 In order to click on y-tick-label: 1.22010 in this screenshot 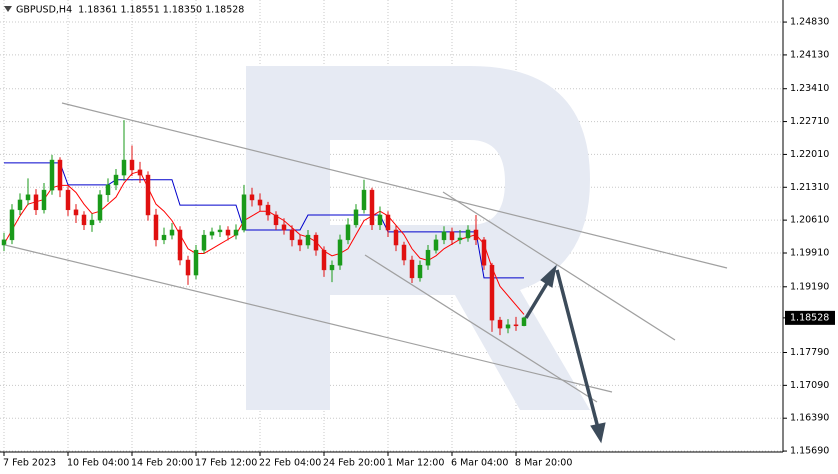, I will do `click(809, 154)`.